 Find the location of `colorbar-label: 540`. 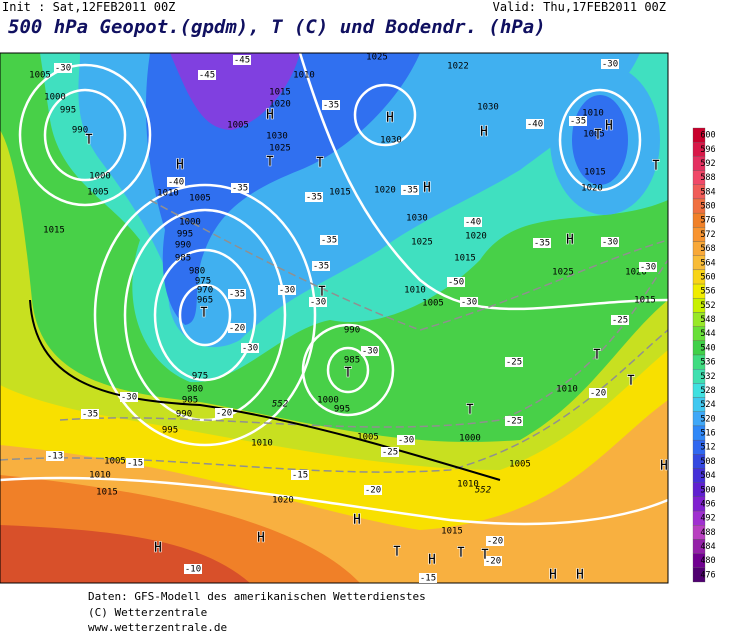

colorbar-label: 540 is located at coordinates (707, 348).